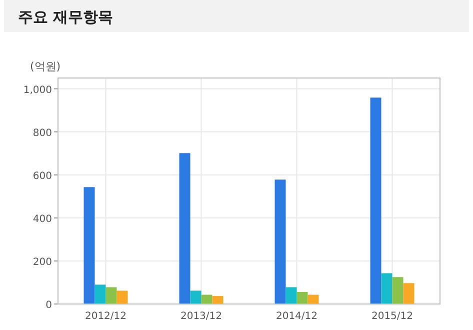  I want to click on y-tick-label: 400, so click(42, 219).